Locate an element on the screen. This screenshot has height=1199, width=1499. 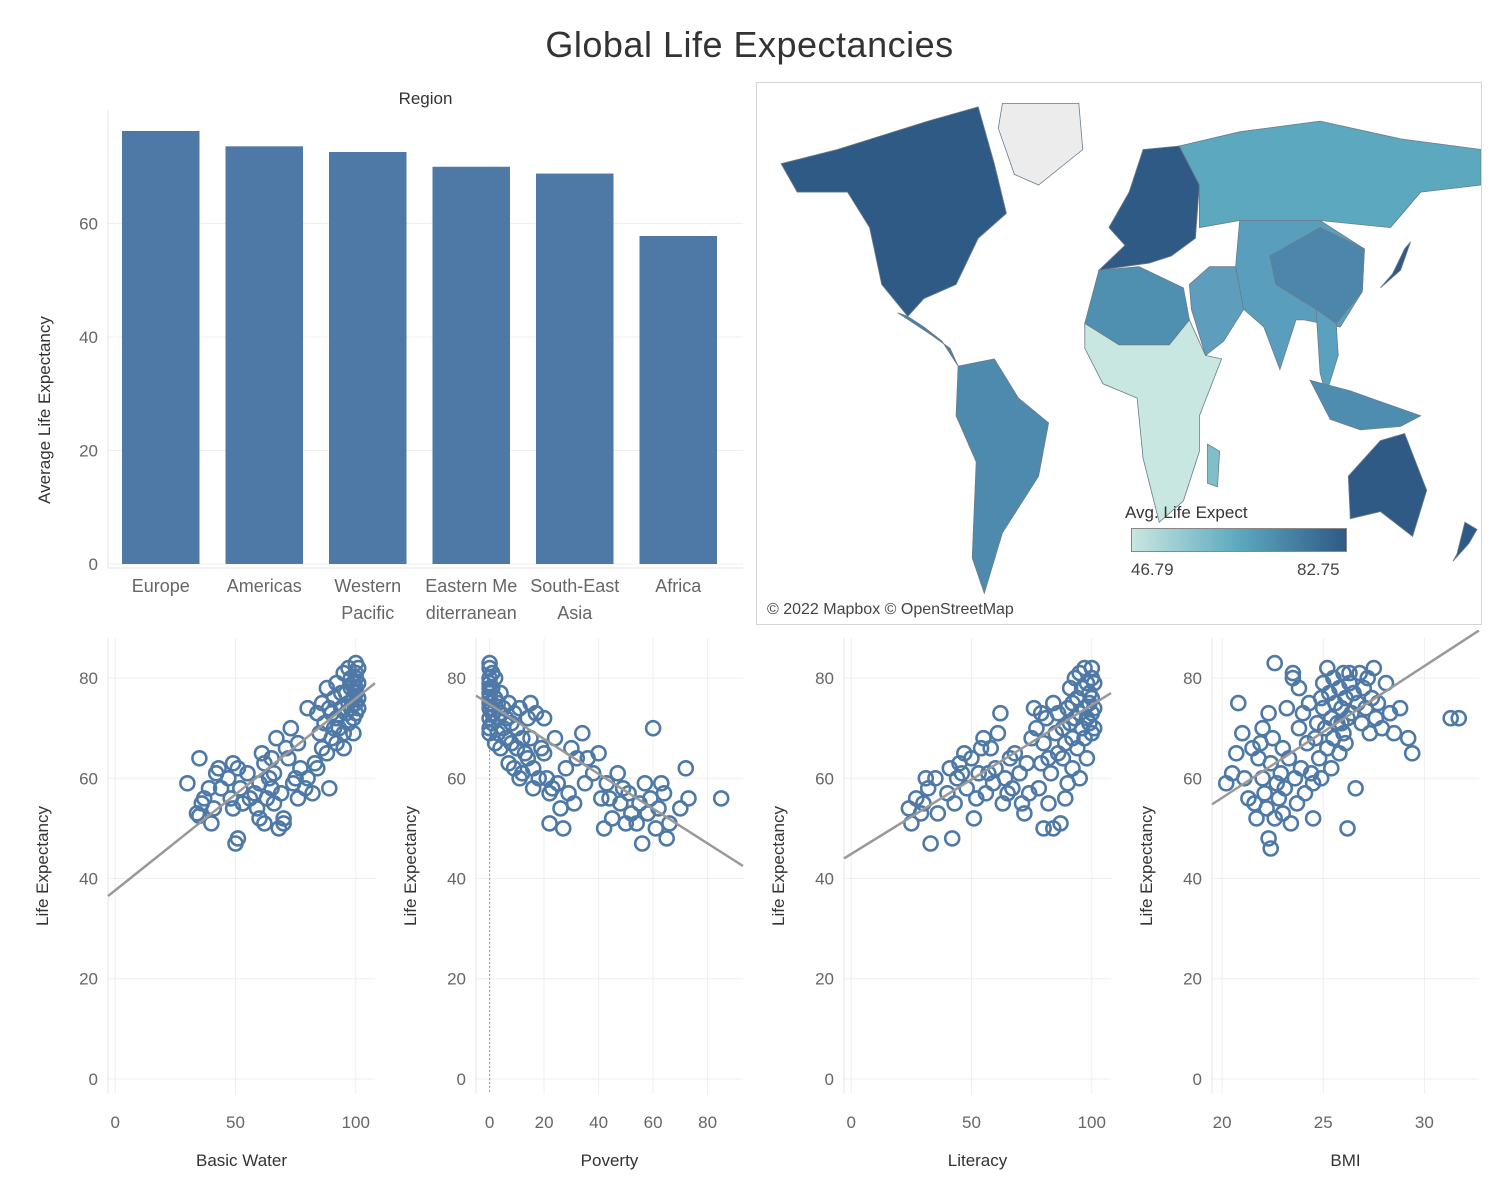
map-credit: © 2022 Mapbox © OpenStreetMap is located at coordinates (890, 609).